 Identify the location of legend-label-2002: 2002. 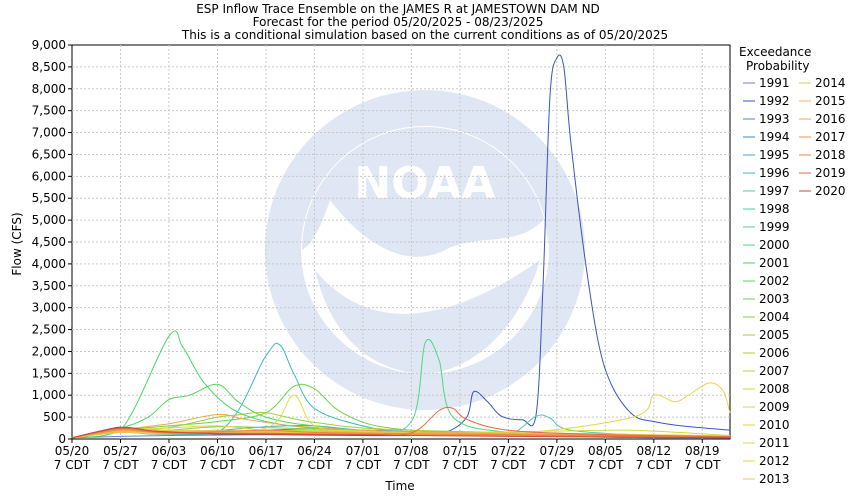
(774, 281).